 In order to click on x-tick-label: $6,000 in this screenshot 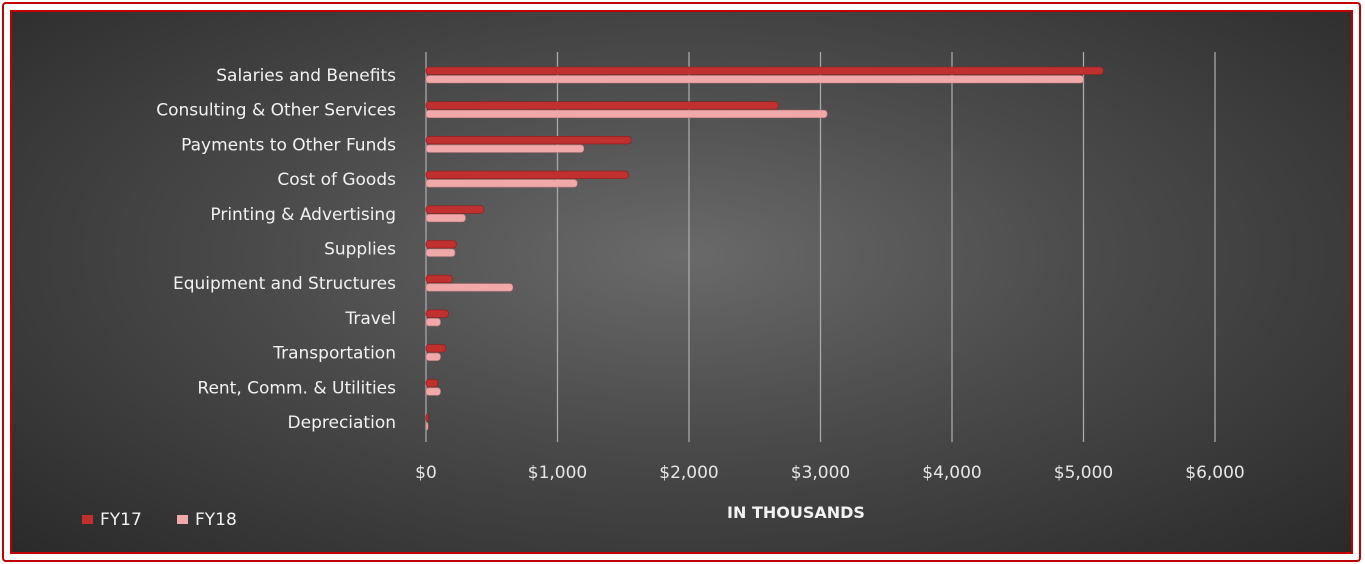, I will do `click(1214, 473)`.